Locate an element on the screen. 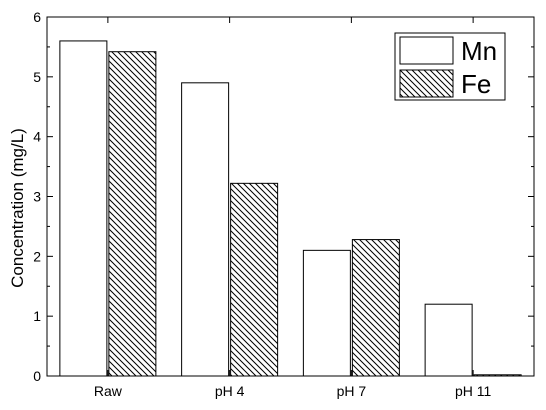  y-tick-label: 0 is located at coordinates (37, 376).